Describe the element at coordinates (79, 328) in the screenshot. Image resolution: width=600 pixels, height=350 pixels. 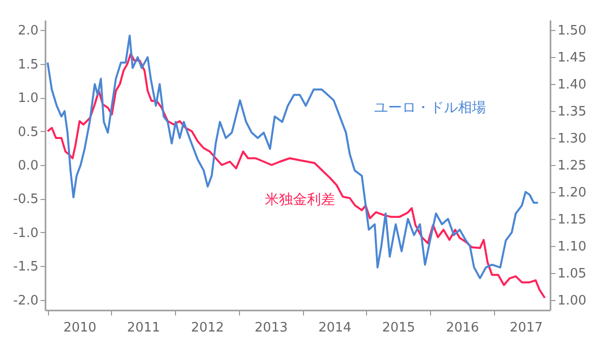
I see `x-tick-label: 2010` at that location.